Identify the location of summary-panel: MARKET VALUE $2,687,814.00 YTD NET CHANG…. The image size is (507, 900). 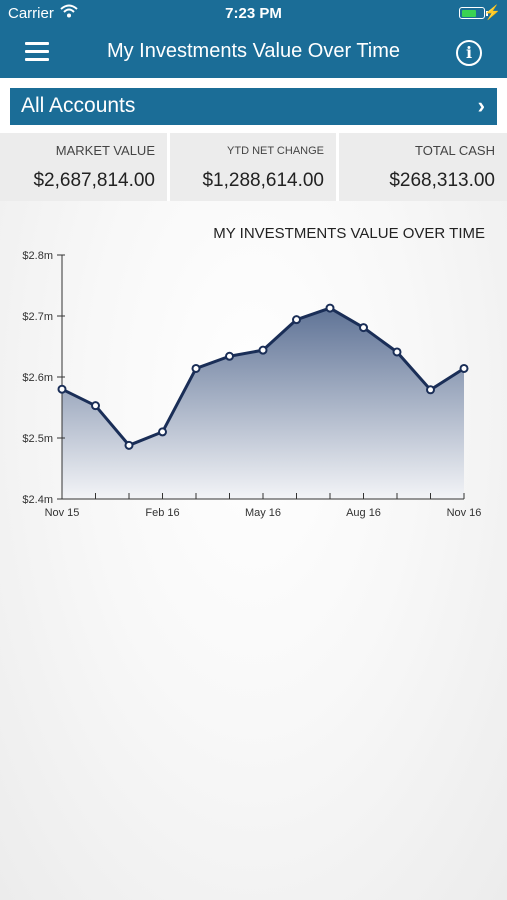
(253, 167).